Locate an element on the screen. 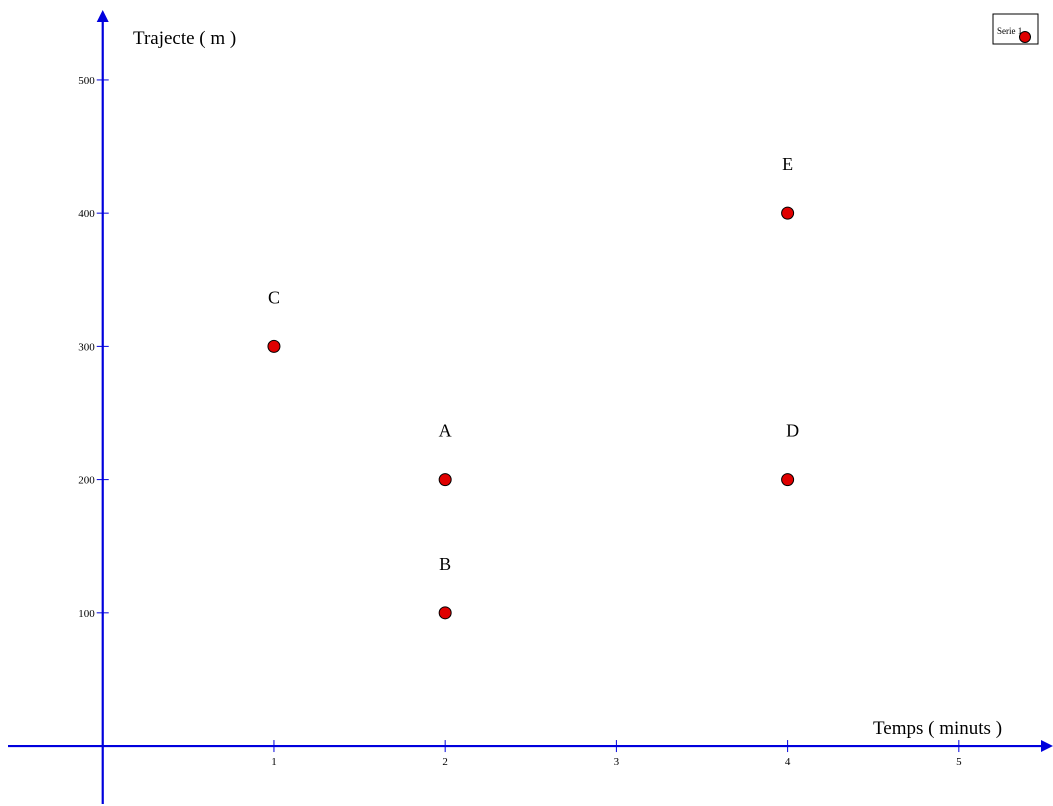 The image size is (1053, 806). point-A is located at coordinates (445, 480).